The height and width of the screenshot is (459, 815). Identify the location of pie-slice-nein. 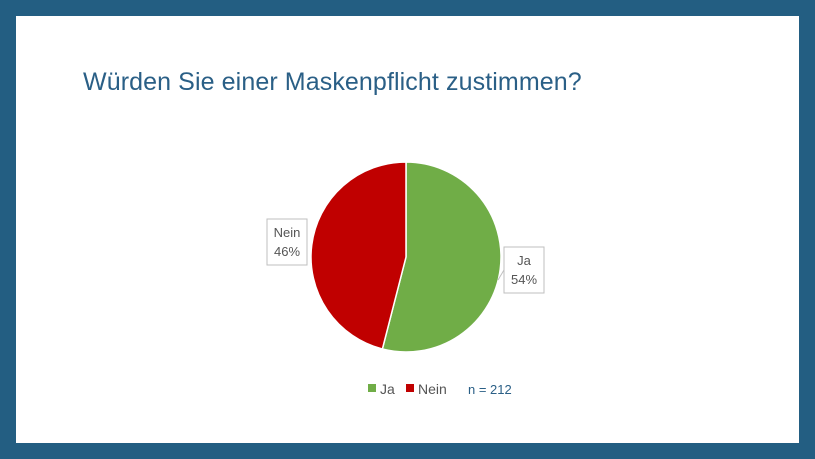
(358, 255).